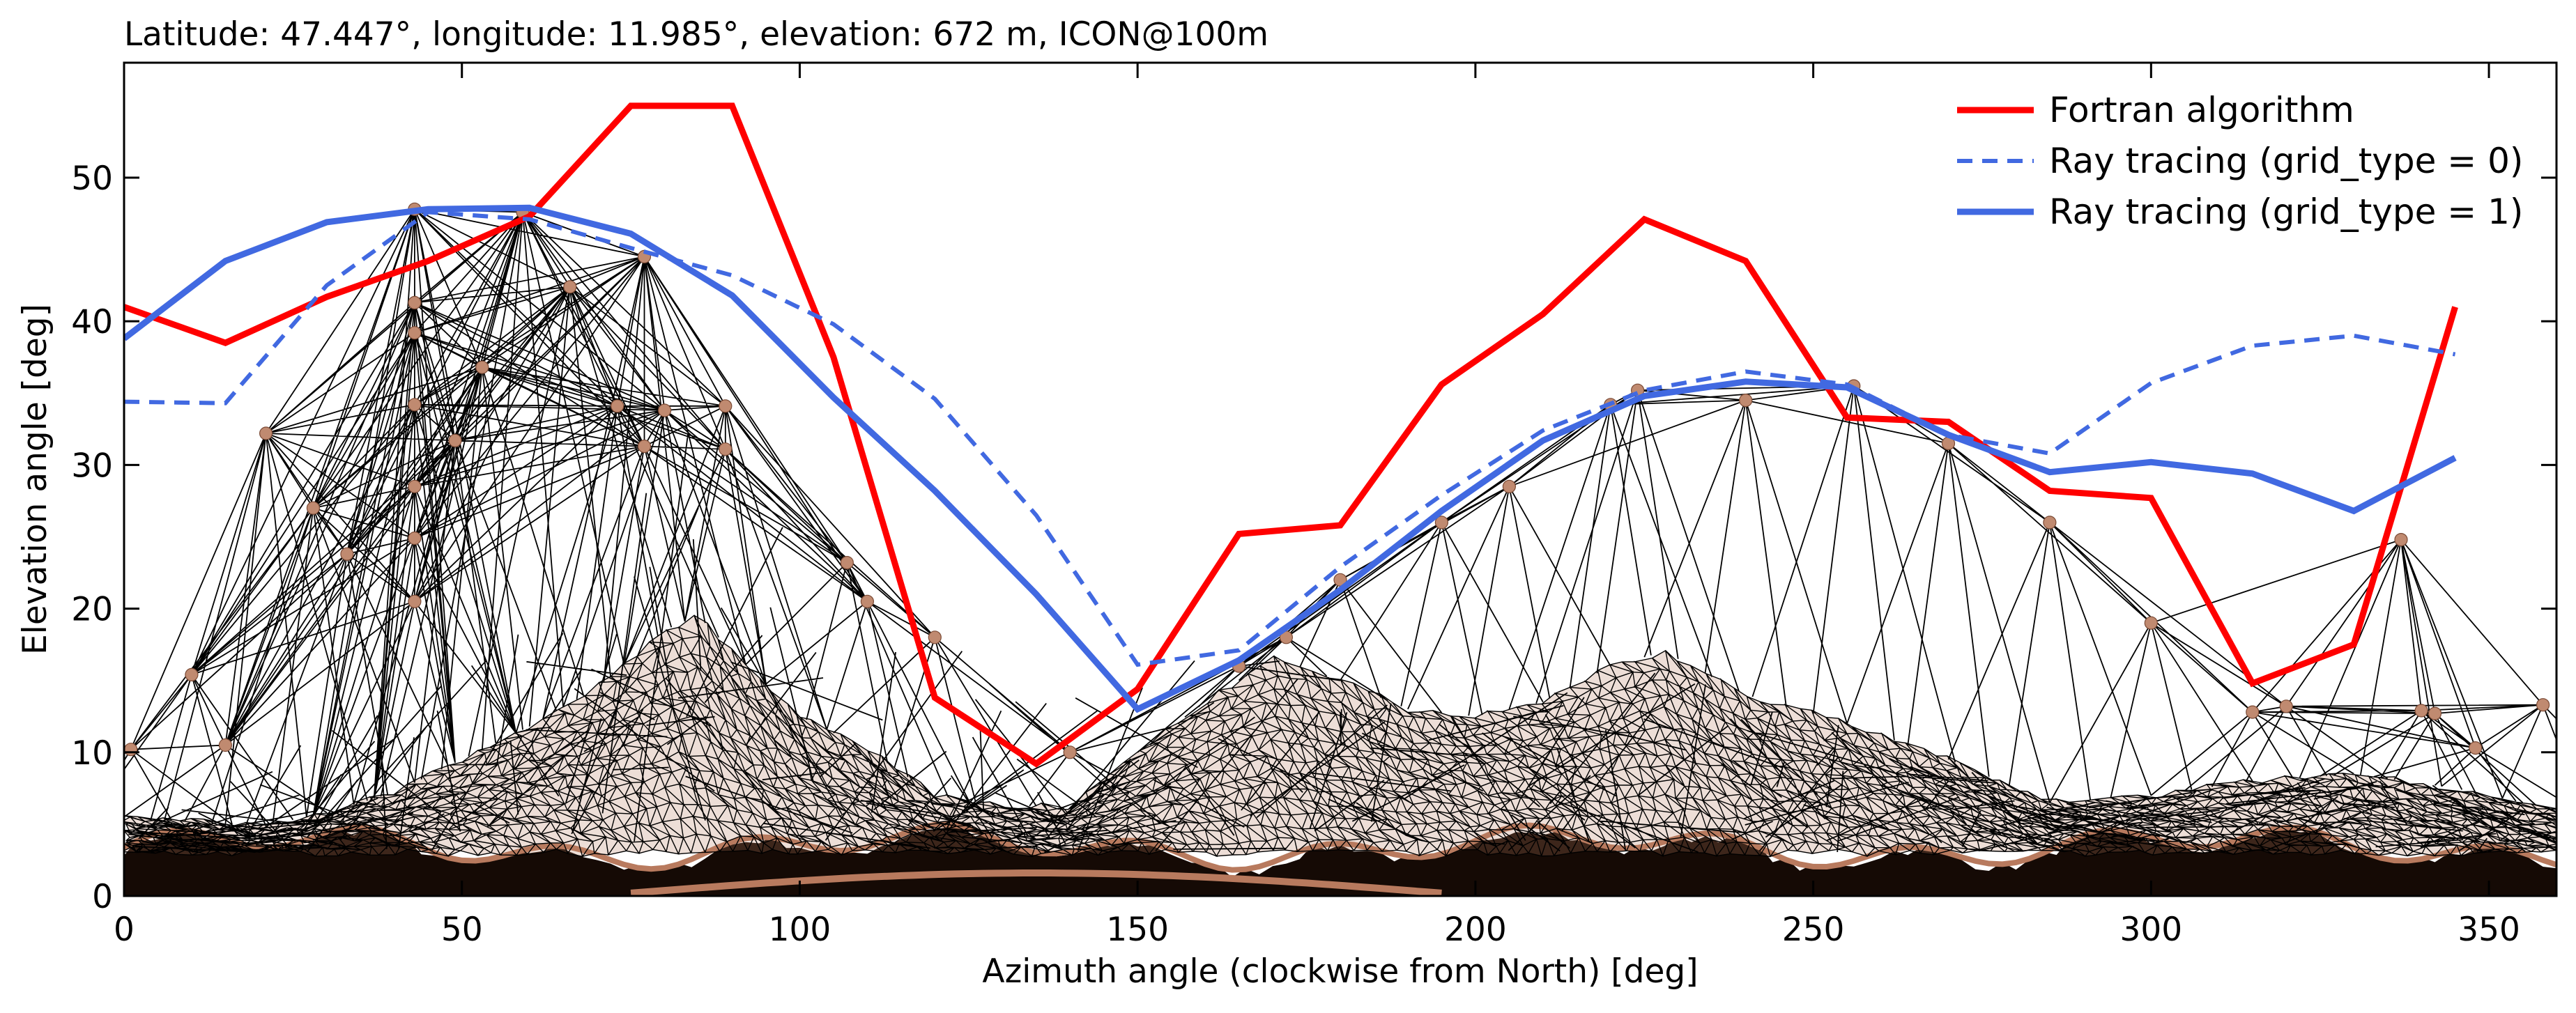 The width and height of the screenshot is (2576, 1013). What do you see at coordinates (124, 930) in the screenshot?
I see `x-tick-label: 0` at bounding box center [124, 930].